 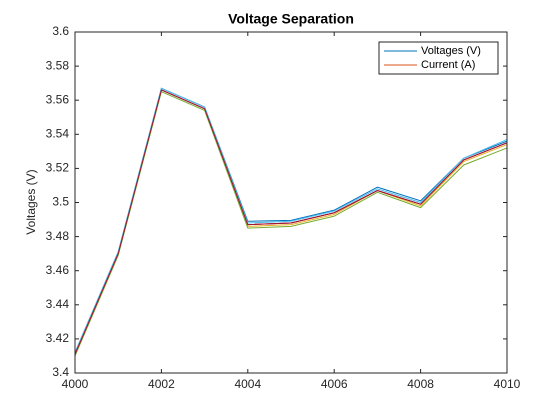 What do you see at coordinates (438, 58) in the screenshot?
I see `legend-box` at bounding box center [438, 58].